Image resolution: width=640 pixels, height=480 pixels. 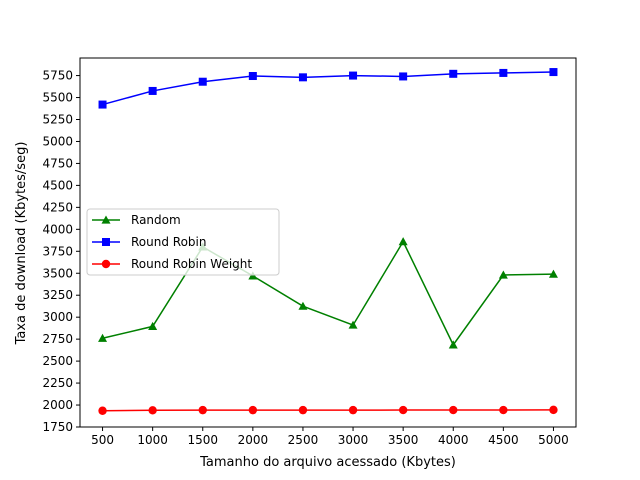 I want to click on y-tick-label: 5750, so click(x=57, y=76).